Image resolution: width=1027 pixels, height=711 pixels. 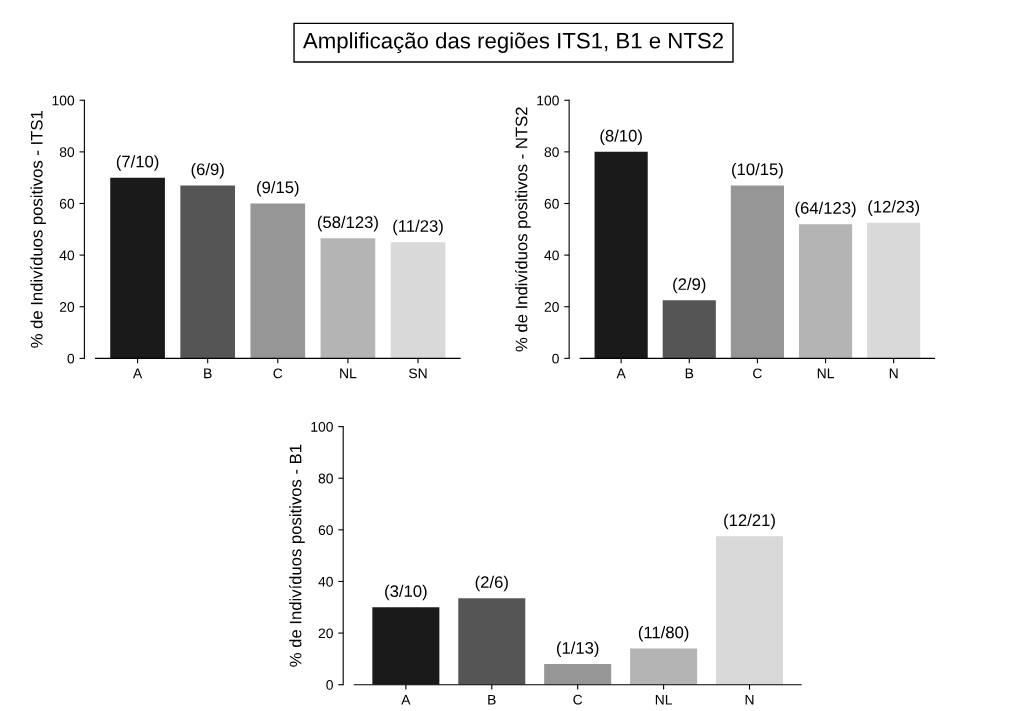 What do you see at coordinates (512, 43) in the screenshot?
I see `text: Amplificação das regiões ITS1, B1 e NTS2` at bounding box center [512, 43].